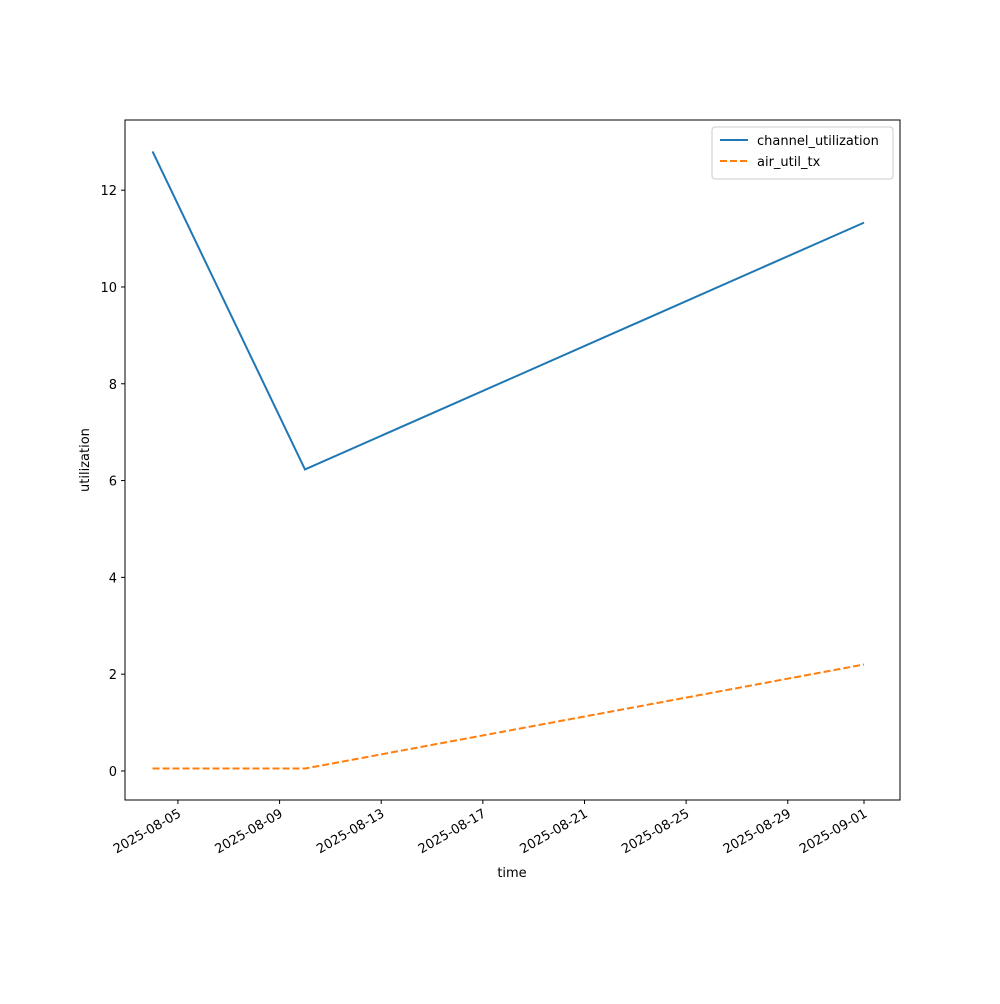 The width and height of the screenshot is (1000, 1004). What do you see at coordinates (511, 873) in the screenshot?
I see `x-axis-label: time` at bounding box center [511, 873].